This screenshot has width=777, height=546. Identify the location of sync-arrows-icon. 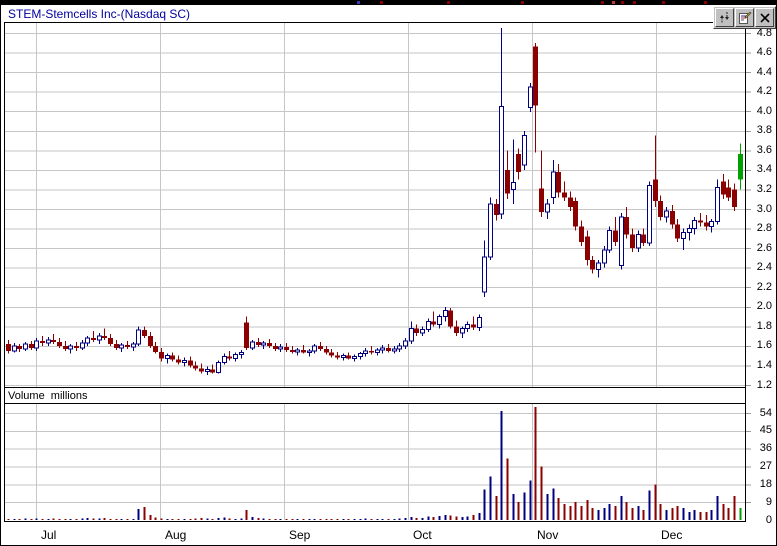
(724, 17).